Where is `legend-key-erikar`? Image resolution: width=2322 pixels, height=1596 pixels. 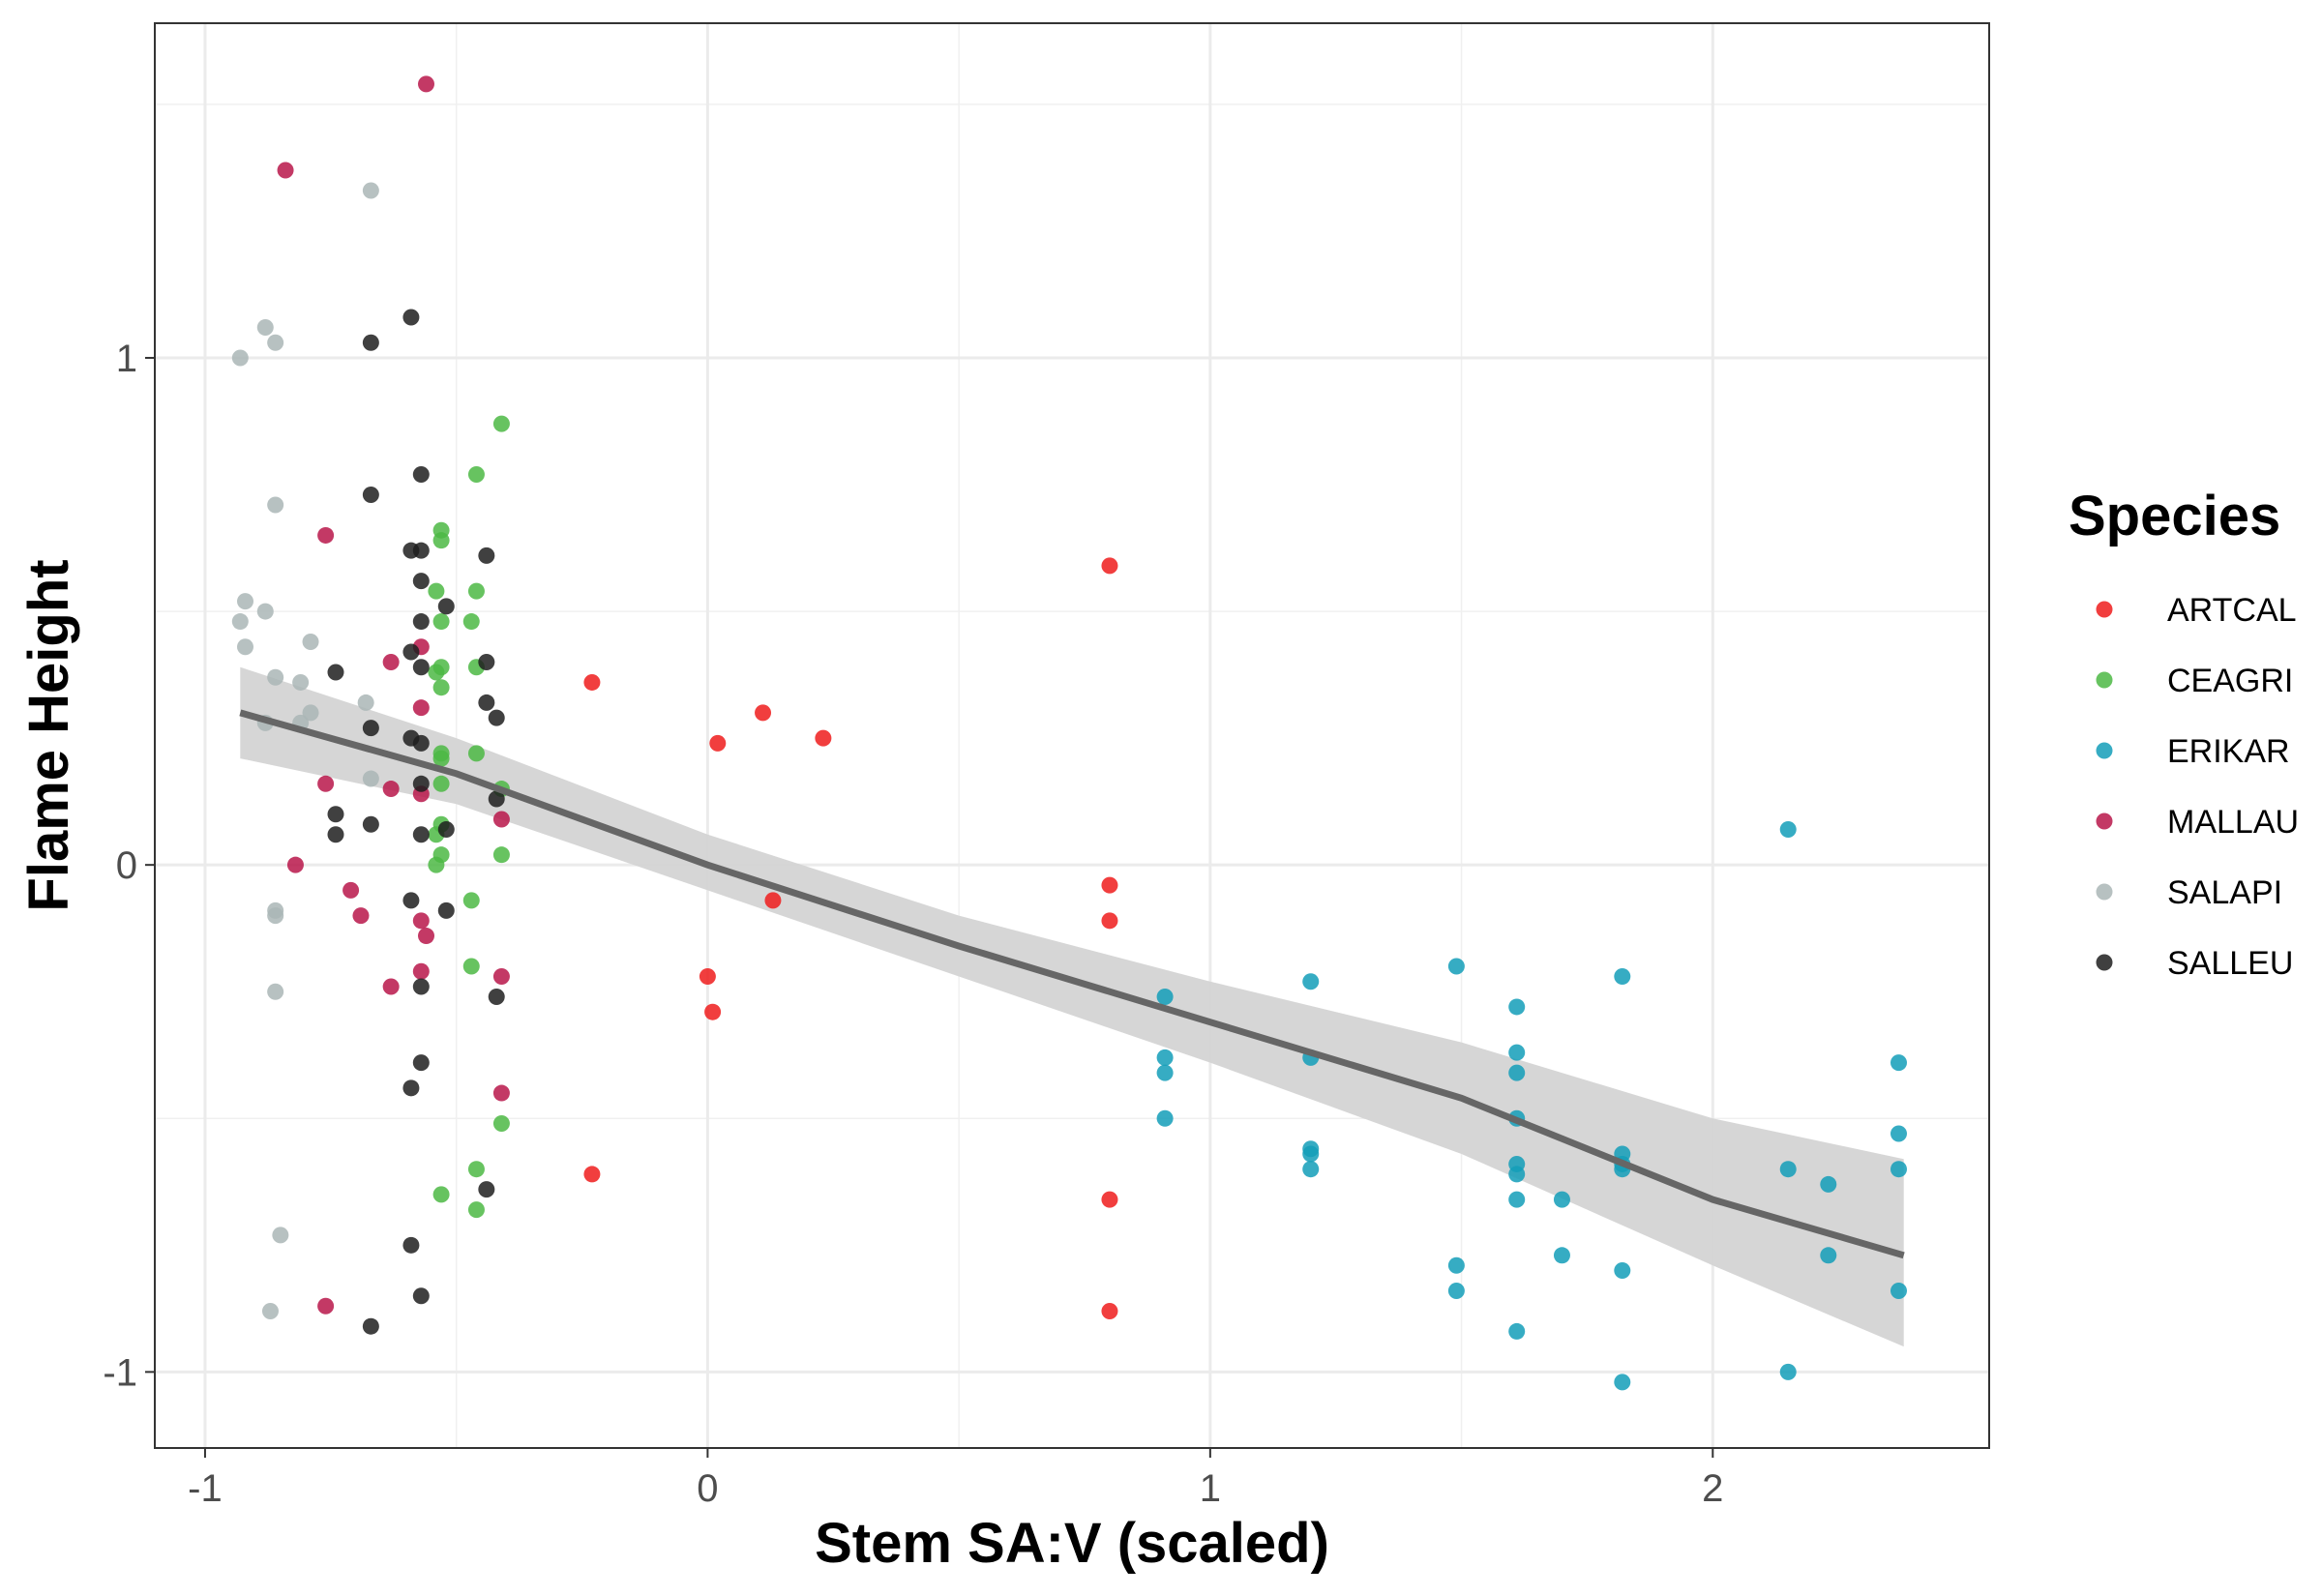
legend-key-erikar is located at coordinates (2104, 750).